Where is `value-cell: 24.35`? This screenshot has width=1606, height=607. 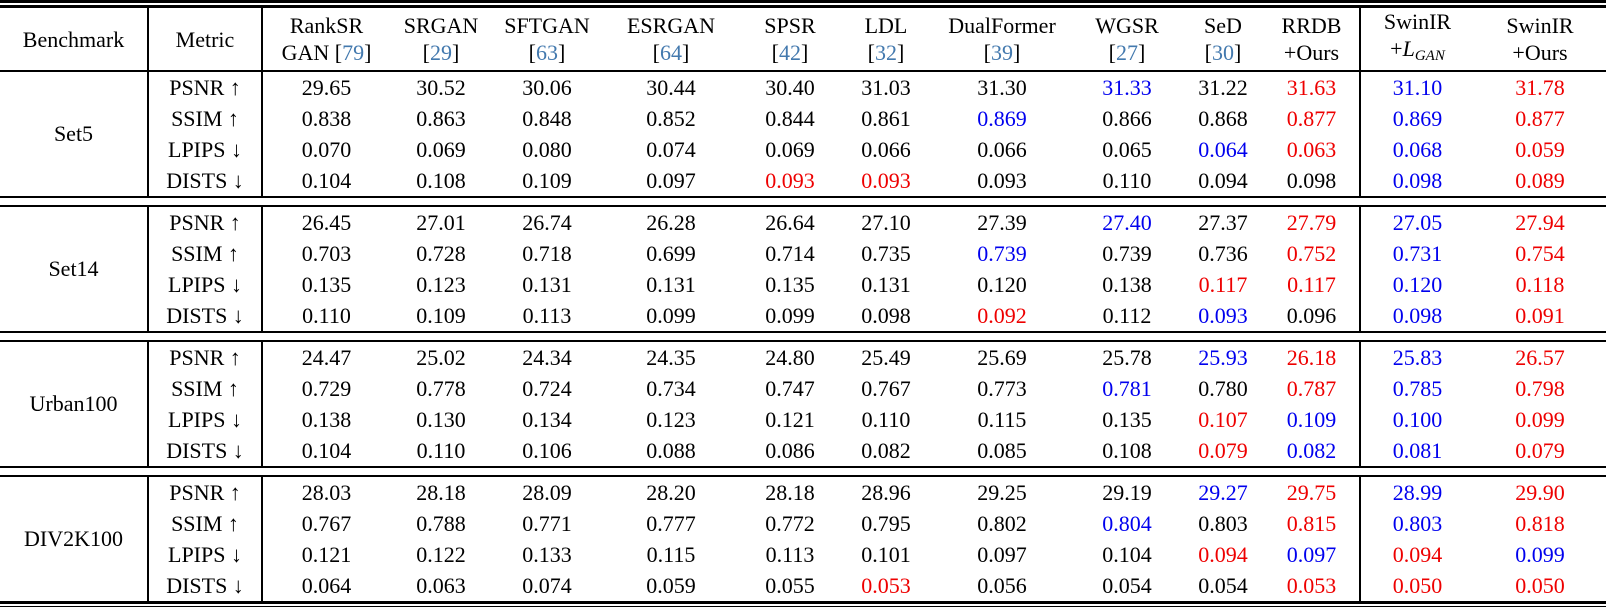
value-cell: 24.35 is located at coordinates (671, 357).